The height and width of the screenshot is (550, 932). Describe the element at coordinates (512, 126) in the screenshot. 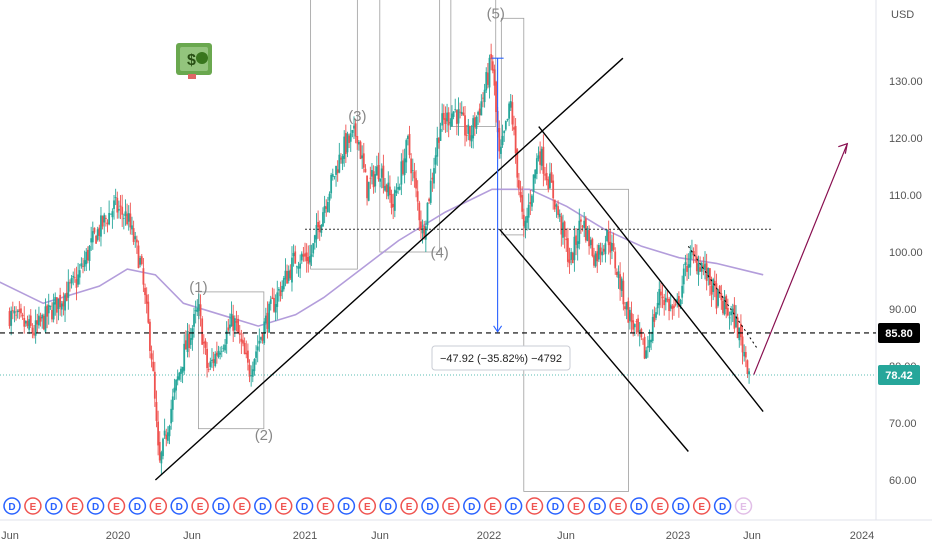

I see `wave-box` at that location.